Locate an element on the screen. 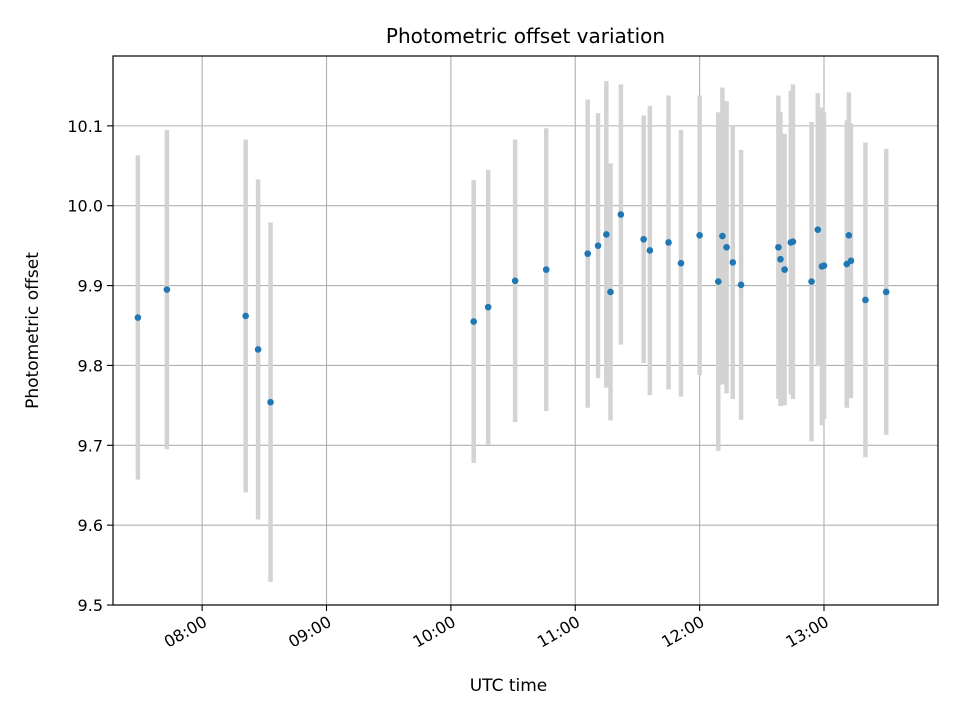 The width and height of the screenshot is (960, 720). y-tick-label: 9.5 is located at coordinates (90, 605).